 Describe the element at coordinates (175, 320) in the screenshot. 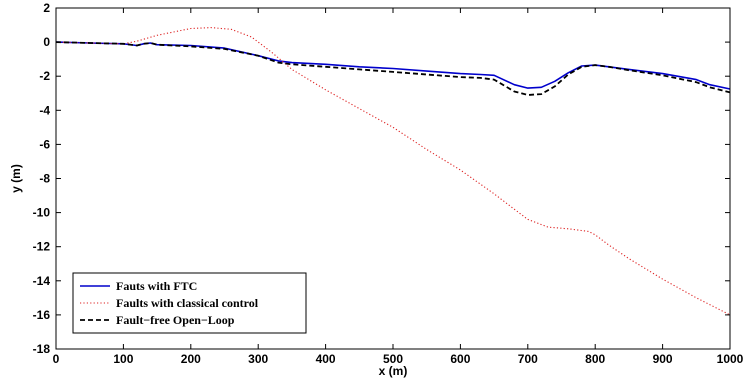

I see `legend-entry-3: Fault−free Open−Loop` at that location.